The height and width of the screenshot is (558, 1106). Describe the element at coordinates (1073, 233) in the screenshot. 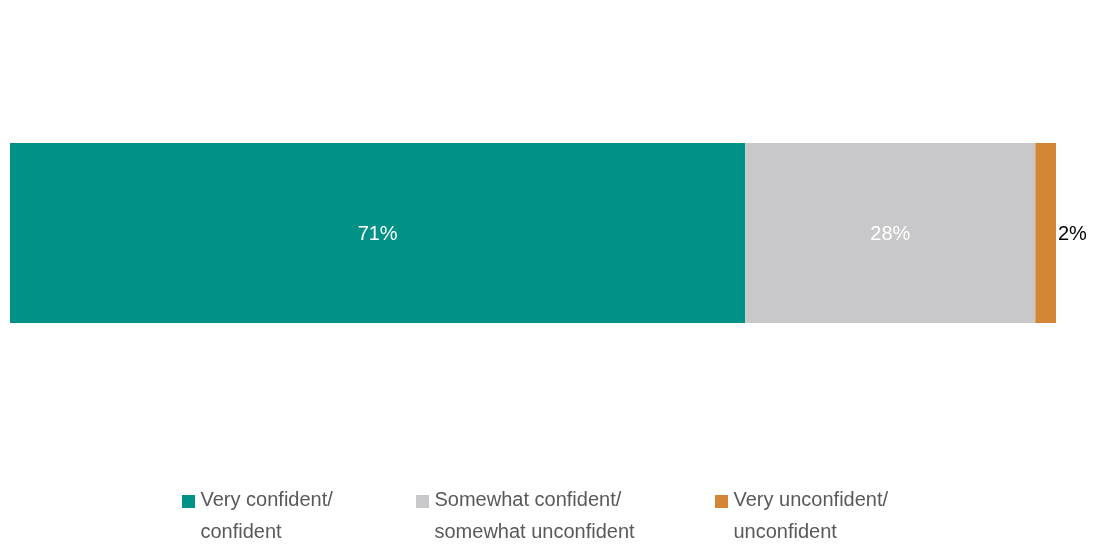

I see `data-label: 2%` at that location.